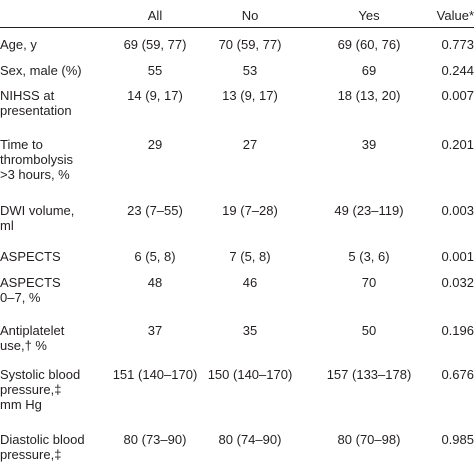  What do you see at coordinates (250, 374) in the screenshot?
I see `cell-no: 150 (140–170)` at bounding box center [250, 374].